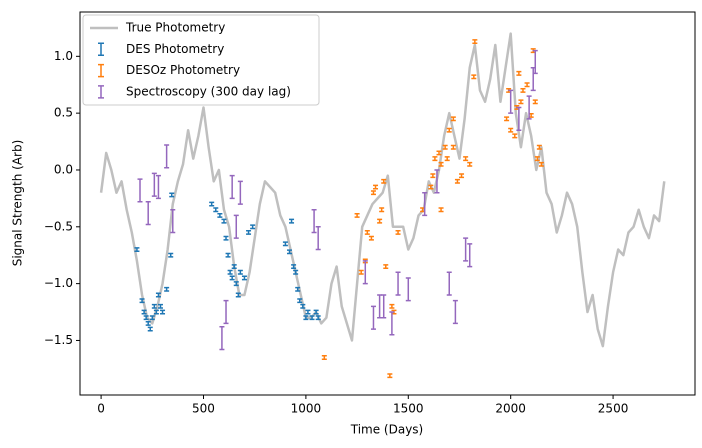 The image size is (702, 448). I want to click on x-tick-label: 2500, so click(613, 409).